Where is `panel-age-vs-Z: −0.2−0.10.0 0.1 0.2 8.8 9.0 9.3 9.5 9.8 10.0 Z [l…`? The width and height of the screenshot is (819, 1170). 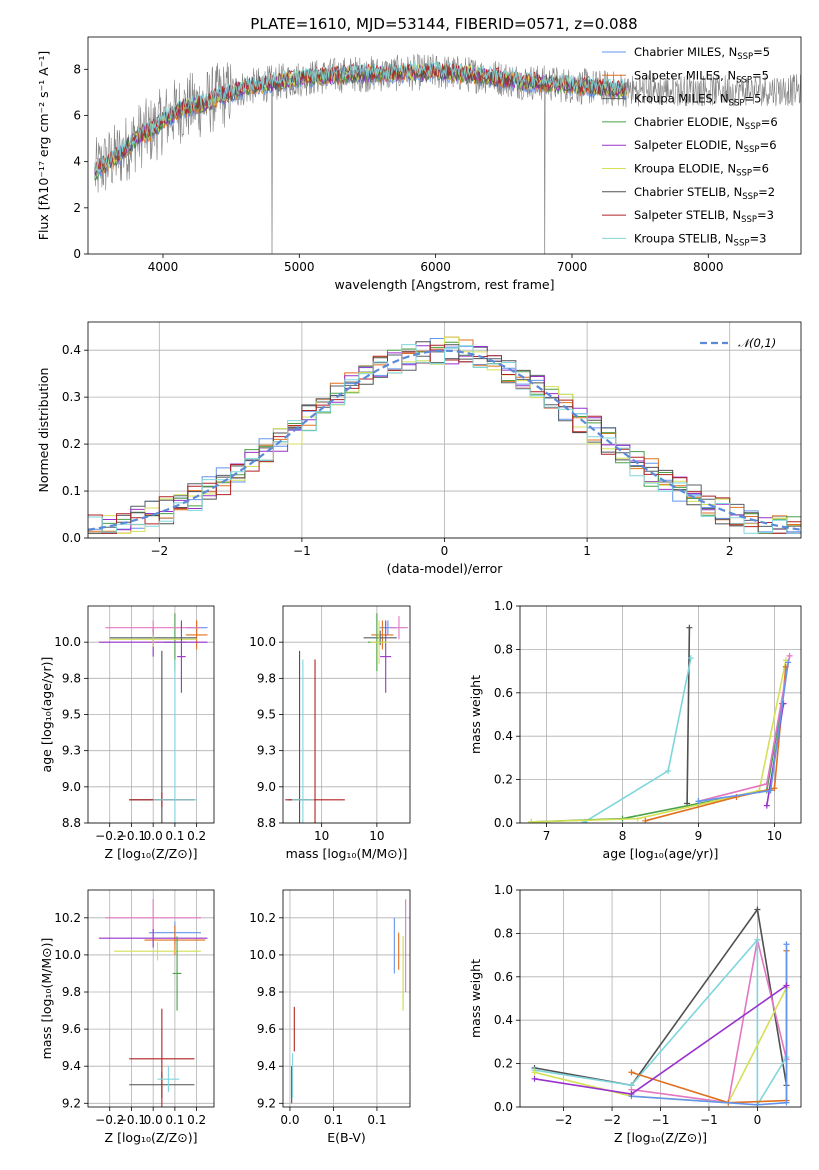 panel-age-vs-Z: −0.2−0.10.0 0.1 0.2 8.8 9.0 9.3 9.5 9.8 10.0 Z [l… is located at coordinates (127, 733).